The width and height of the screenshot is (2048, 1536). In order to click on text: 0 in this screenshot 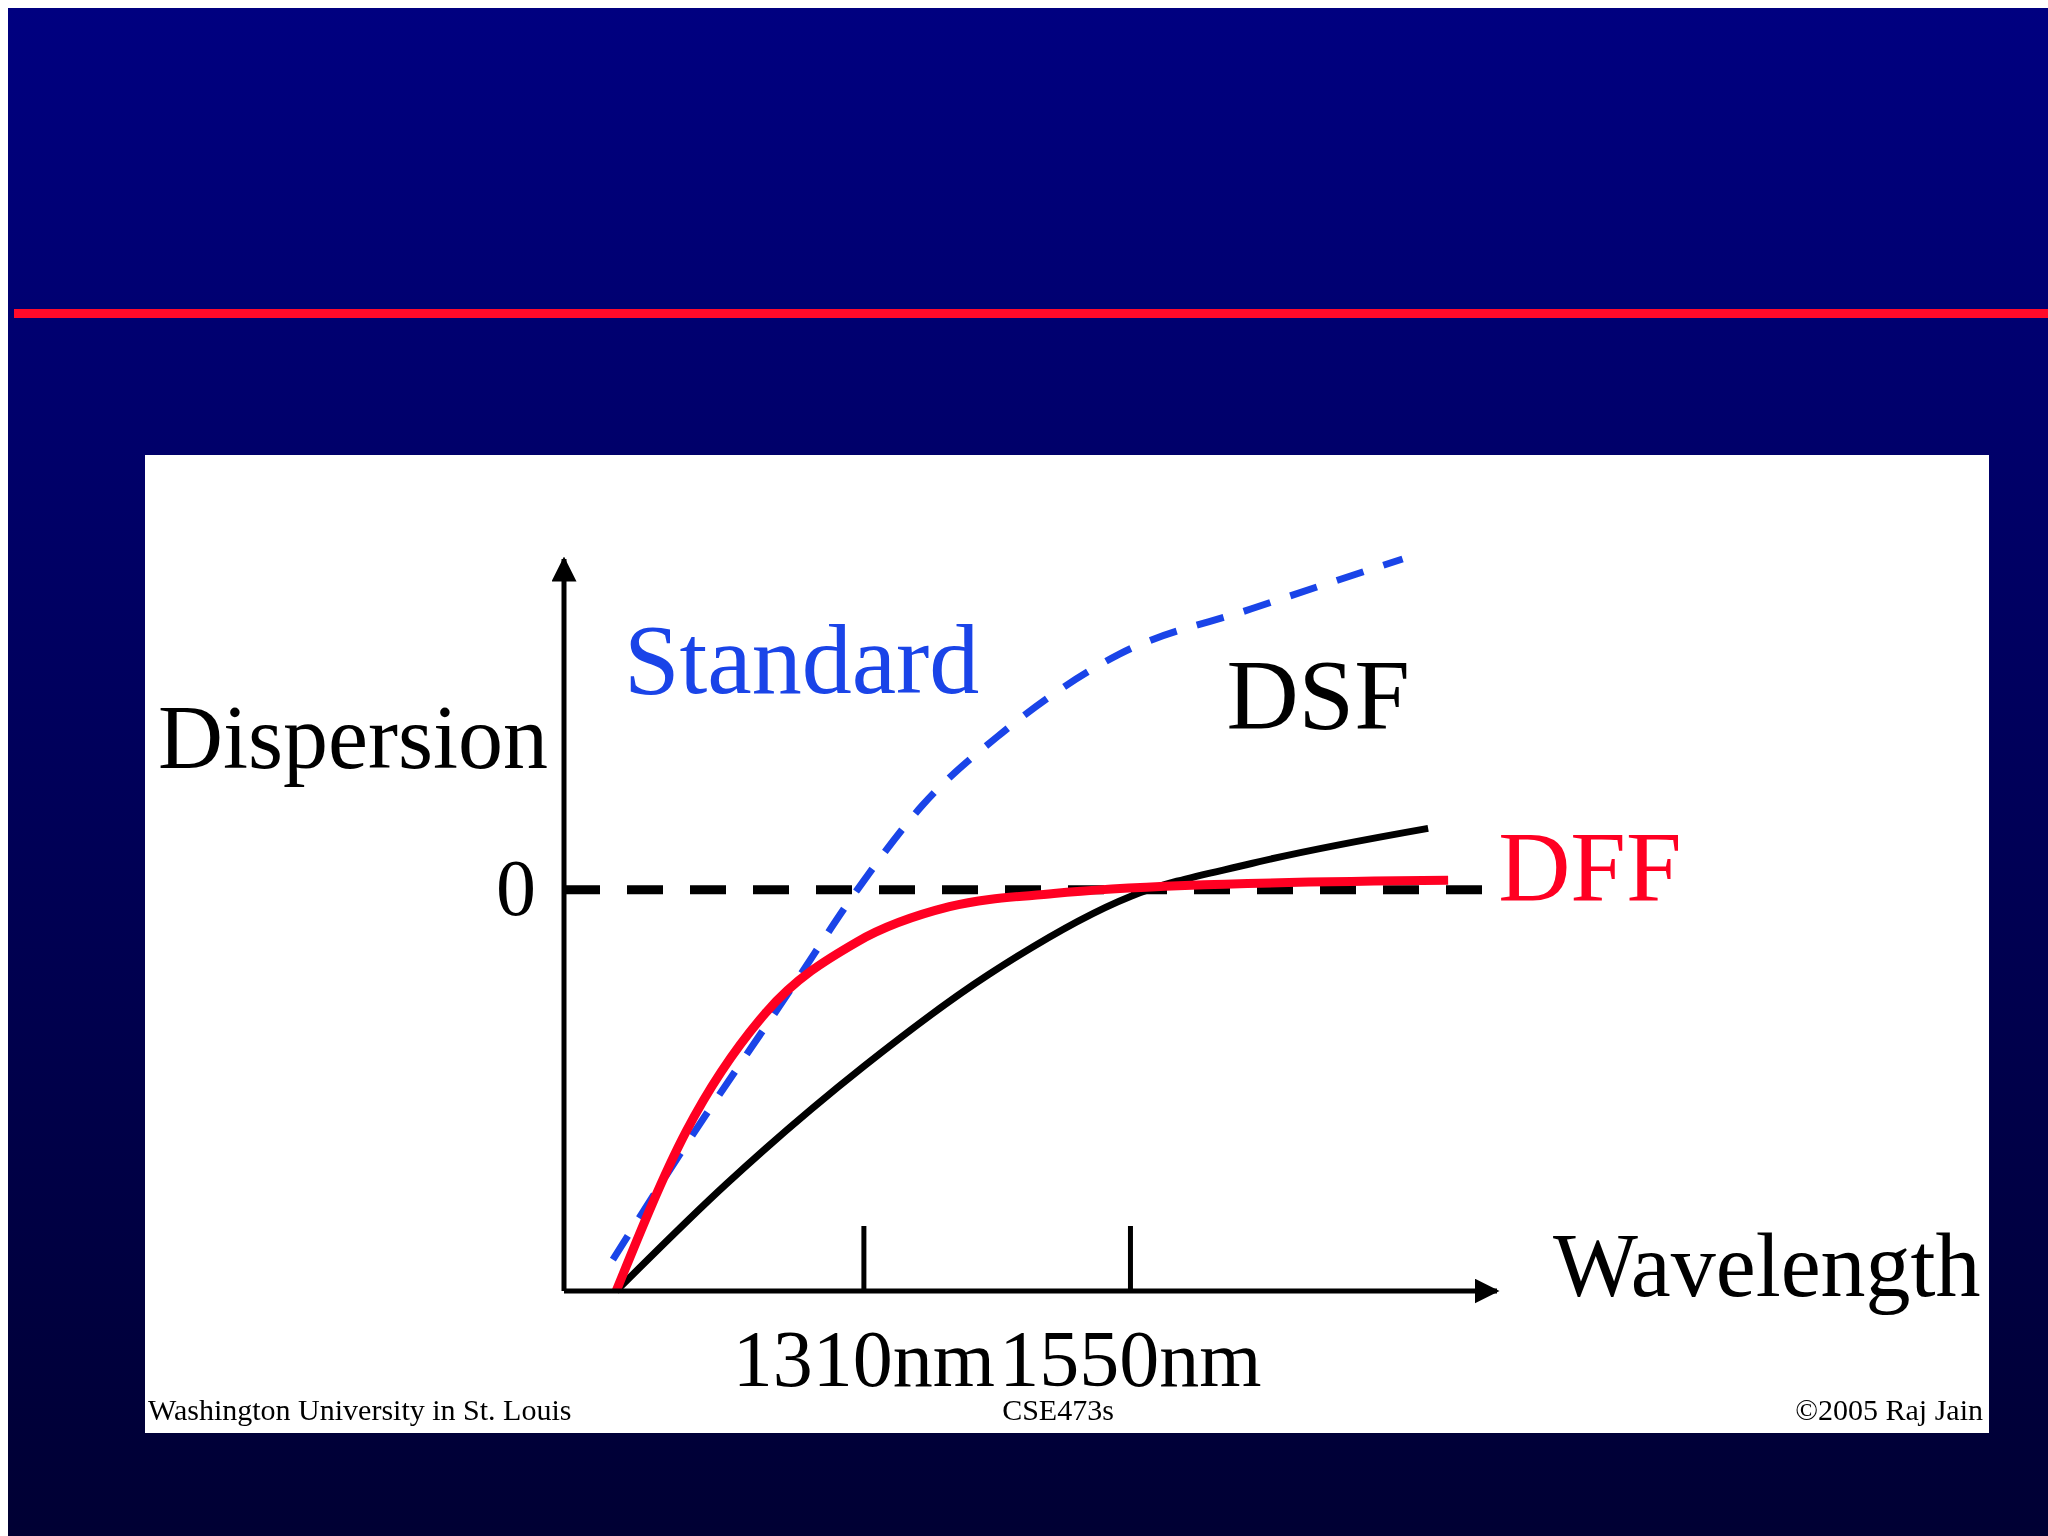, I will do `click(516, 887)`.